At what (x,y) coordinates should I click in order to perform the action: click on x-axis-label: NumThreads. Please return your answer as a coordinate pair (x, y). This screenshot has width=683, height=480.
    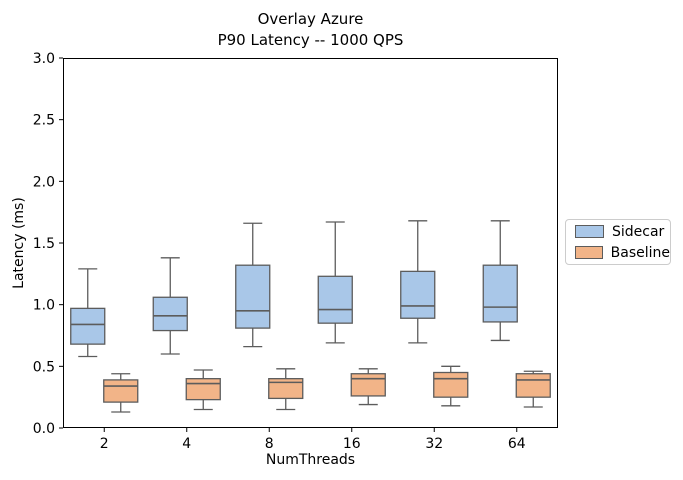
    Looking at the image, I should click on (310, 460).